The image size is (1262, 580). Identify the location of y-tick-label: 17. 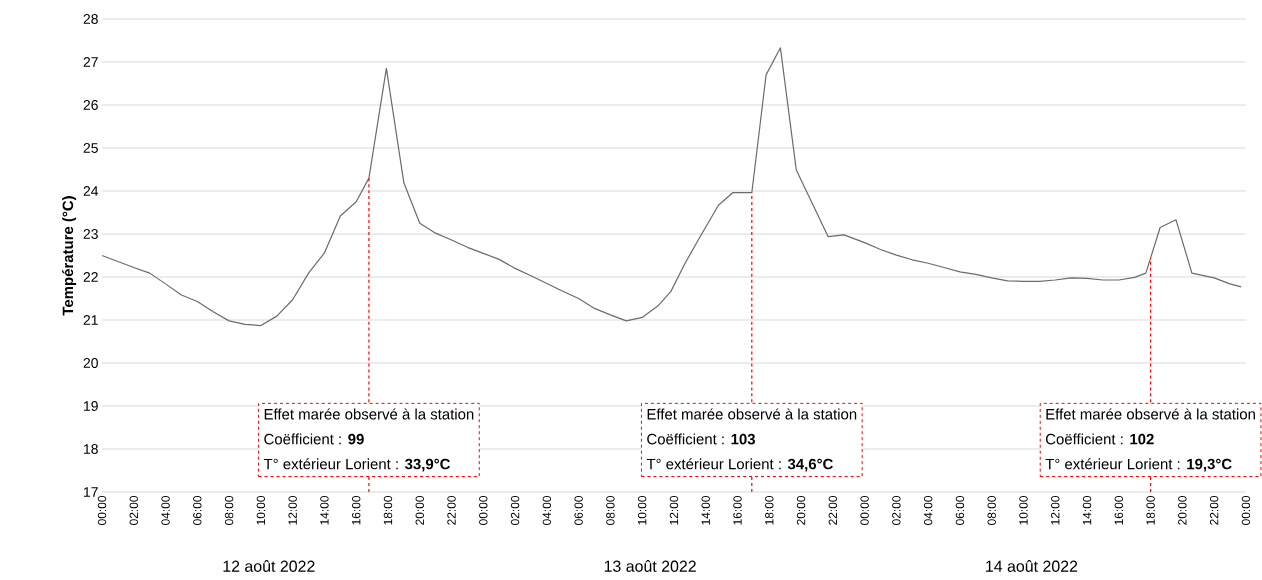
(91, 492).